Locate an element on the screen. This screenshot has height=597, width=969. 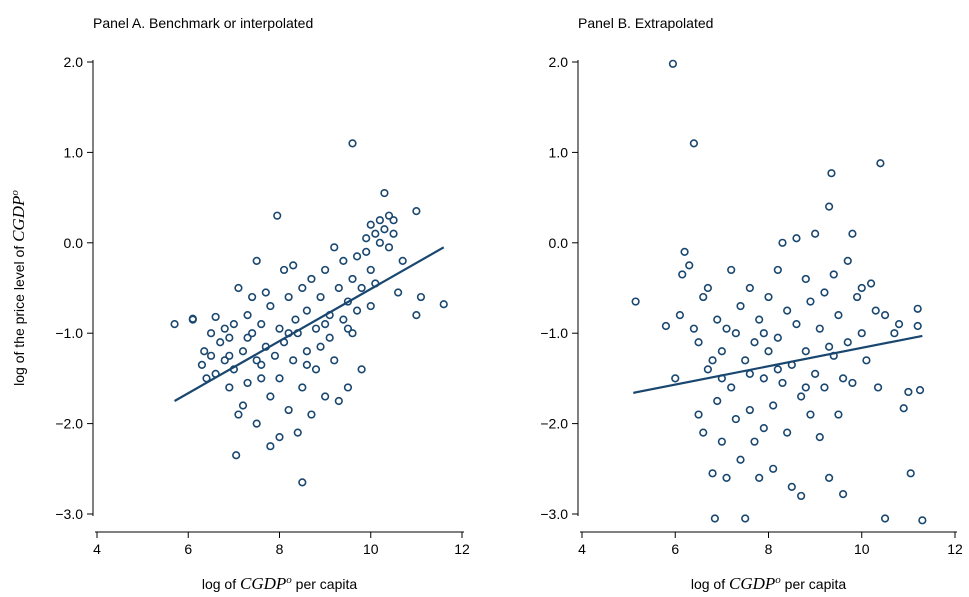
label-part: CGDP is located at coordinates (263, 583).